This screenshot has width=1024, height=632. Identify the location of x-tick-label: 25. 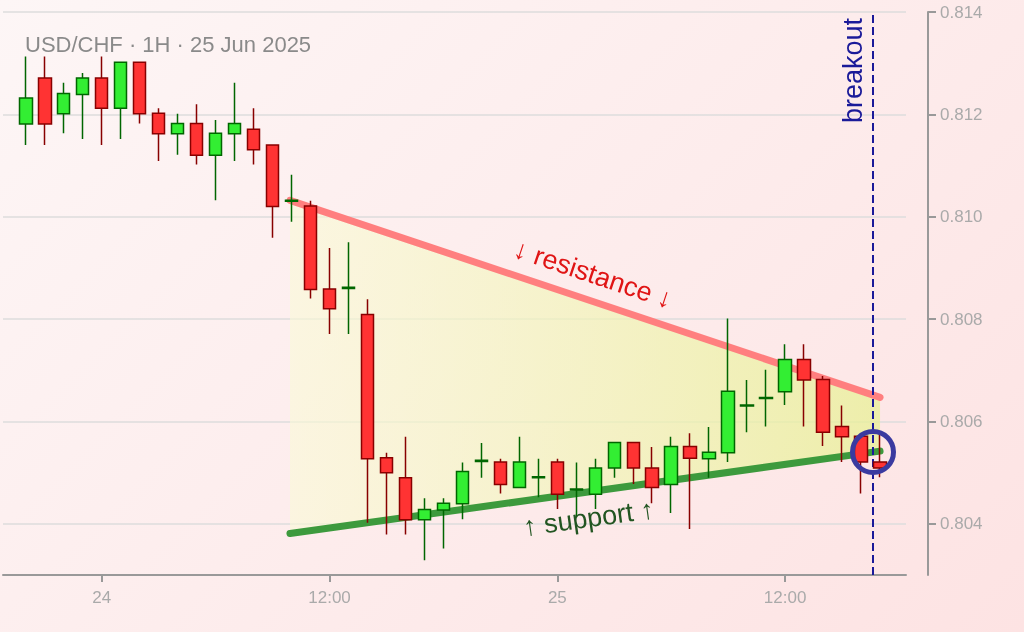
(557, 597).